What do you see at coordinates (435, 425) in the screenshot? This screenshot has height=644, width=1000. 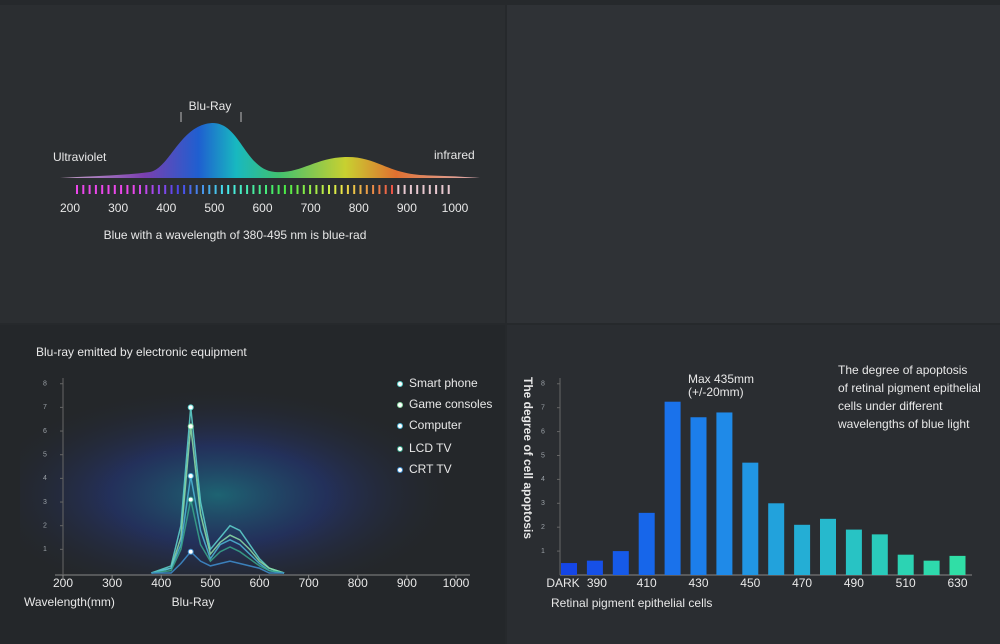 I see `legend-label: Computer` at bounding box center [435, 425].